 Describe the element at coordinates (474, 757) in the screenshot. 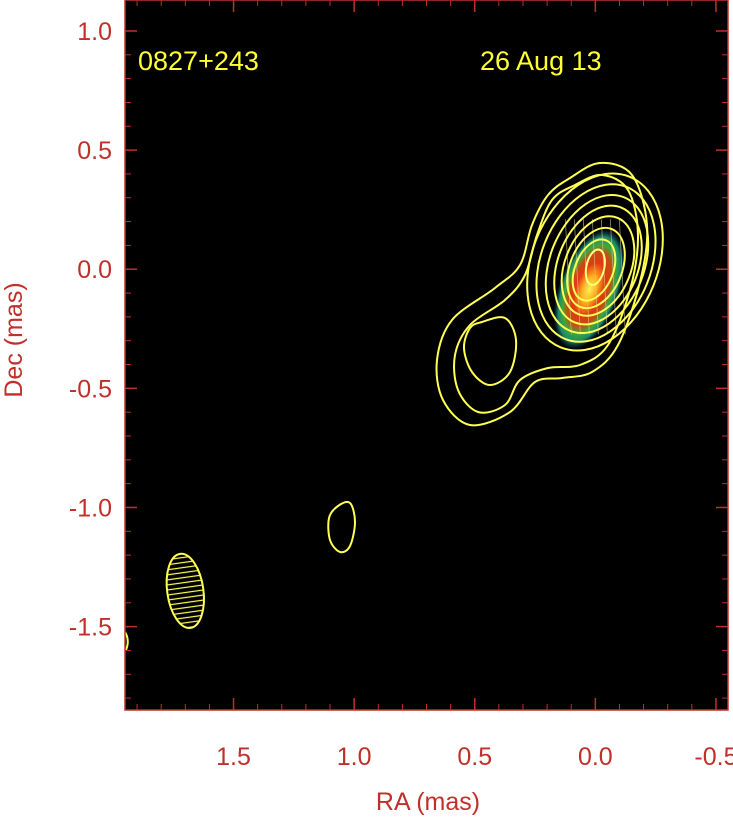

I see `x-tick-label: 0.5` at that location.